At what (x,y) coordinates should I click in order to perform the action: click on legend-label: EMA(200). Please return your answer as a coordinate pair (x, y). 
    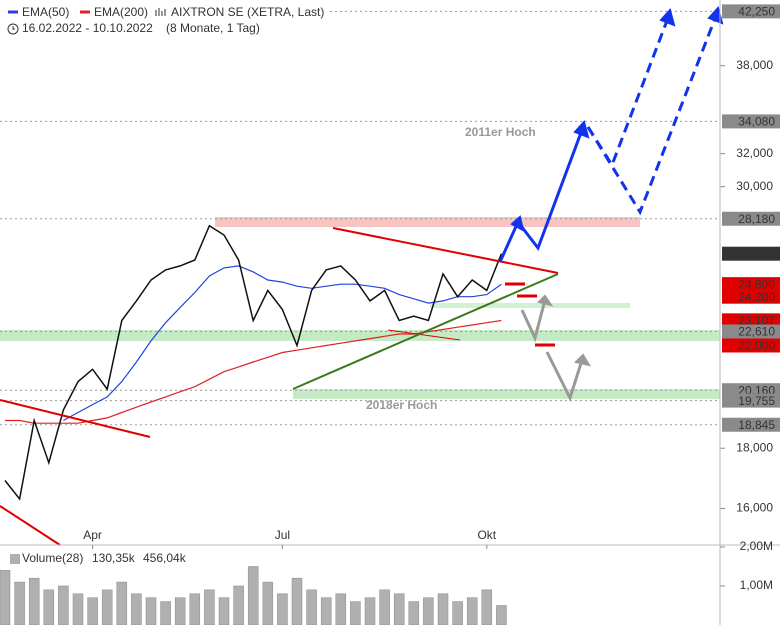
    Looking at the image, I should click on (121, 12).